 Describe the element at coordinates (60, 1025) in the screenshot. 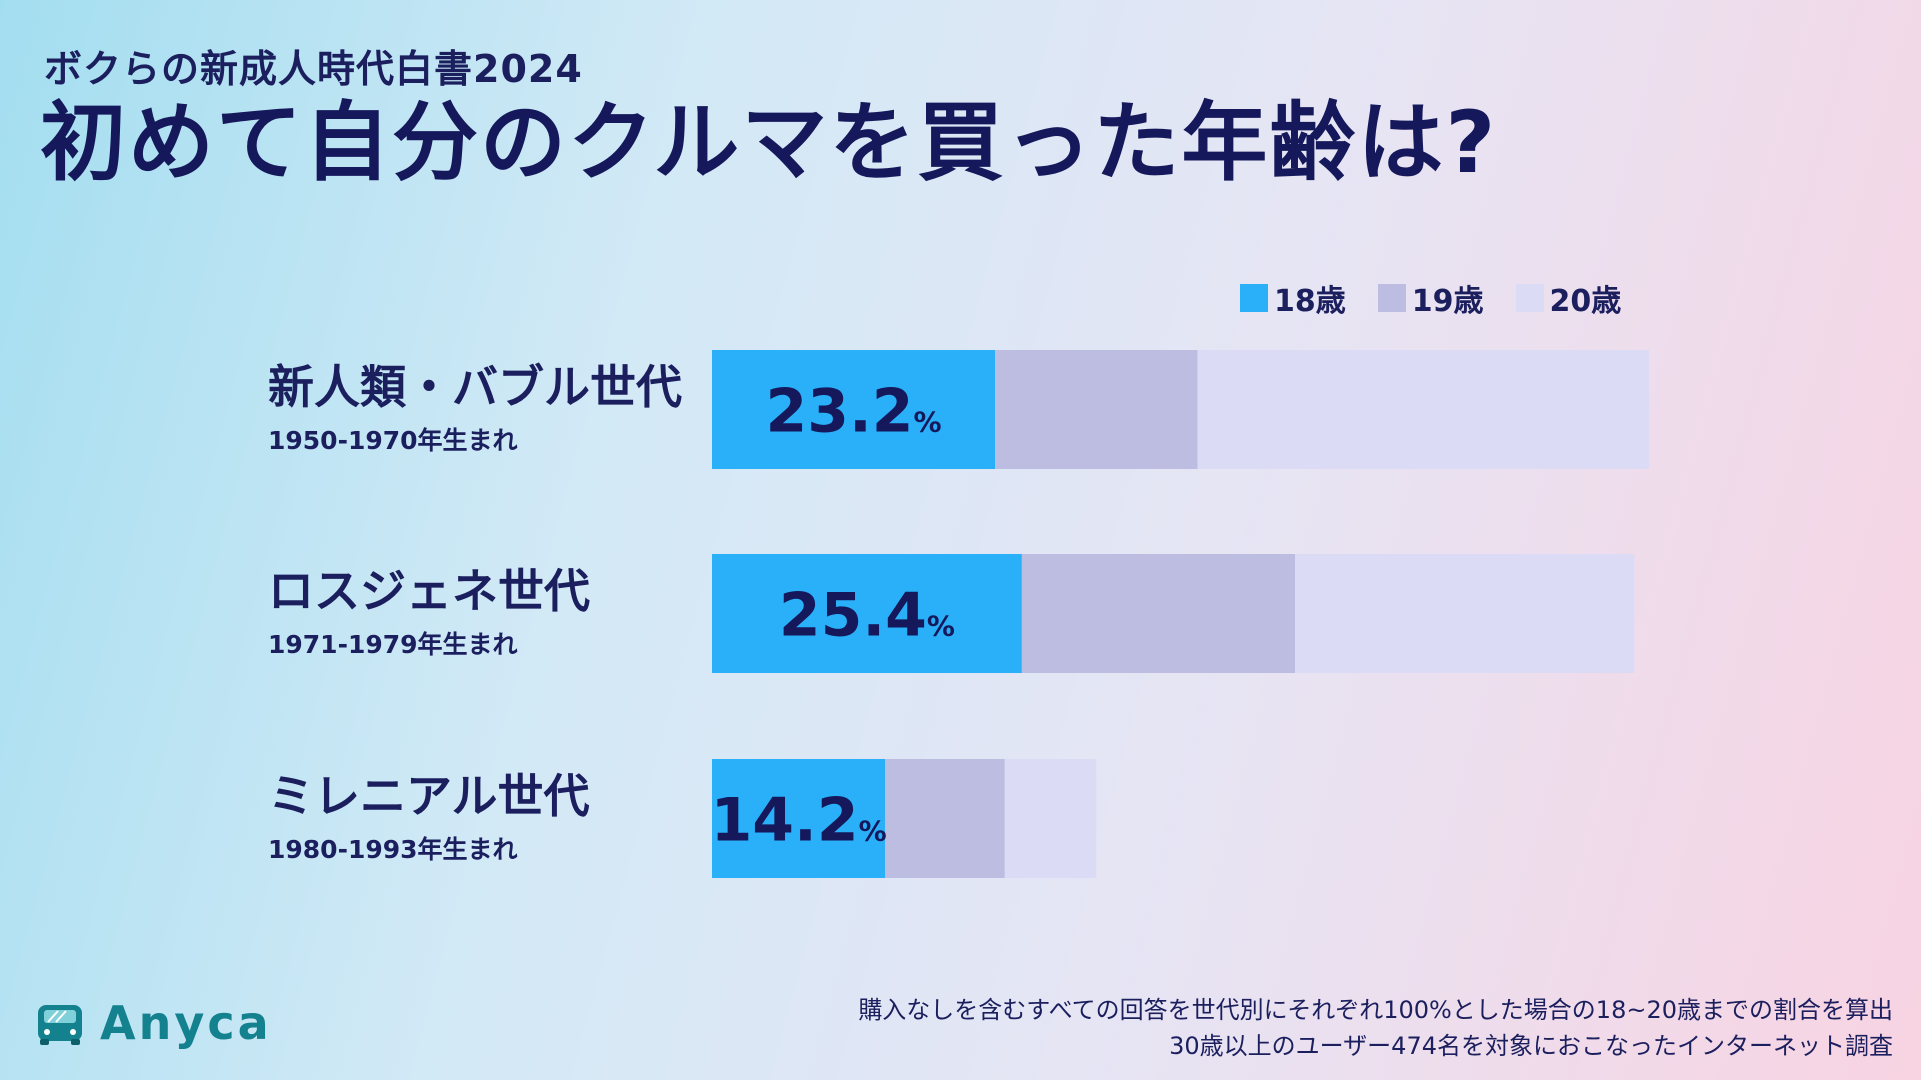

I see `car-icon` at that location.